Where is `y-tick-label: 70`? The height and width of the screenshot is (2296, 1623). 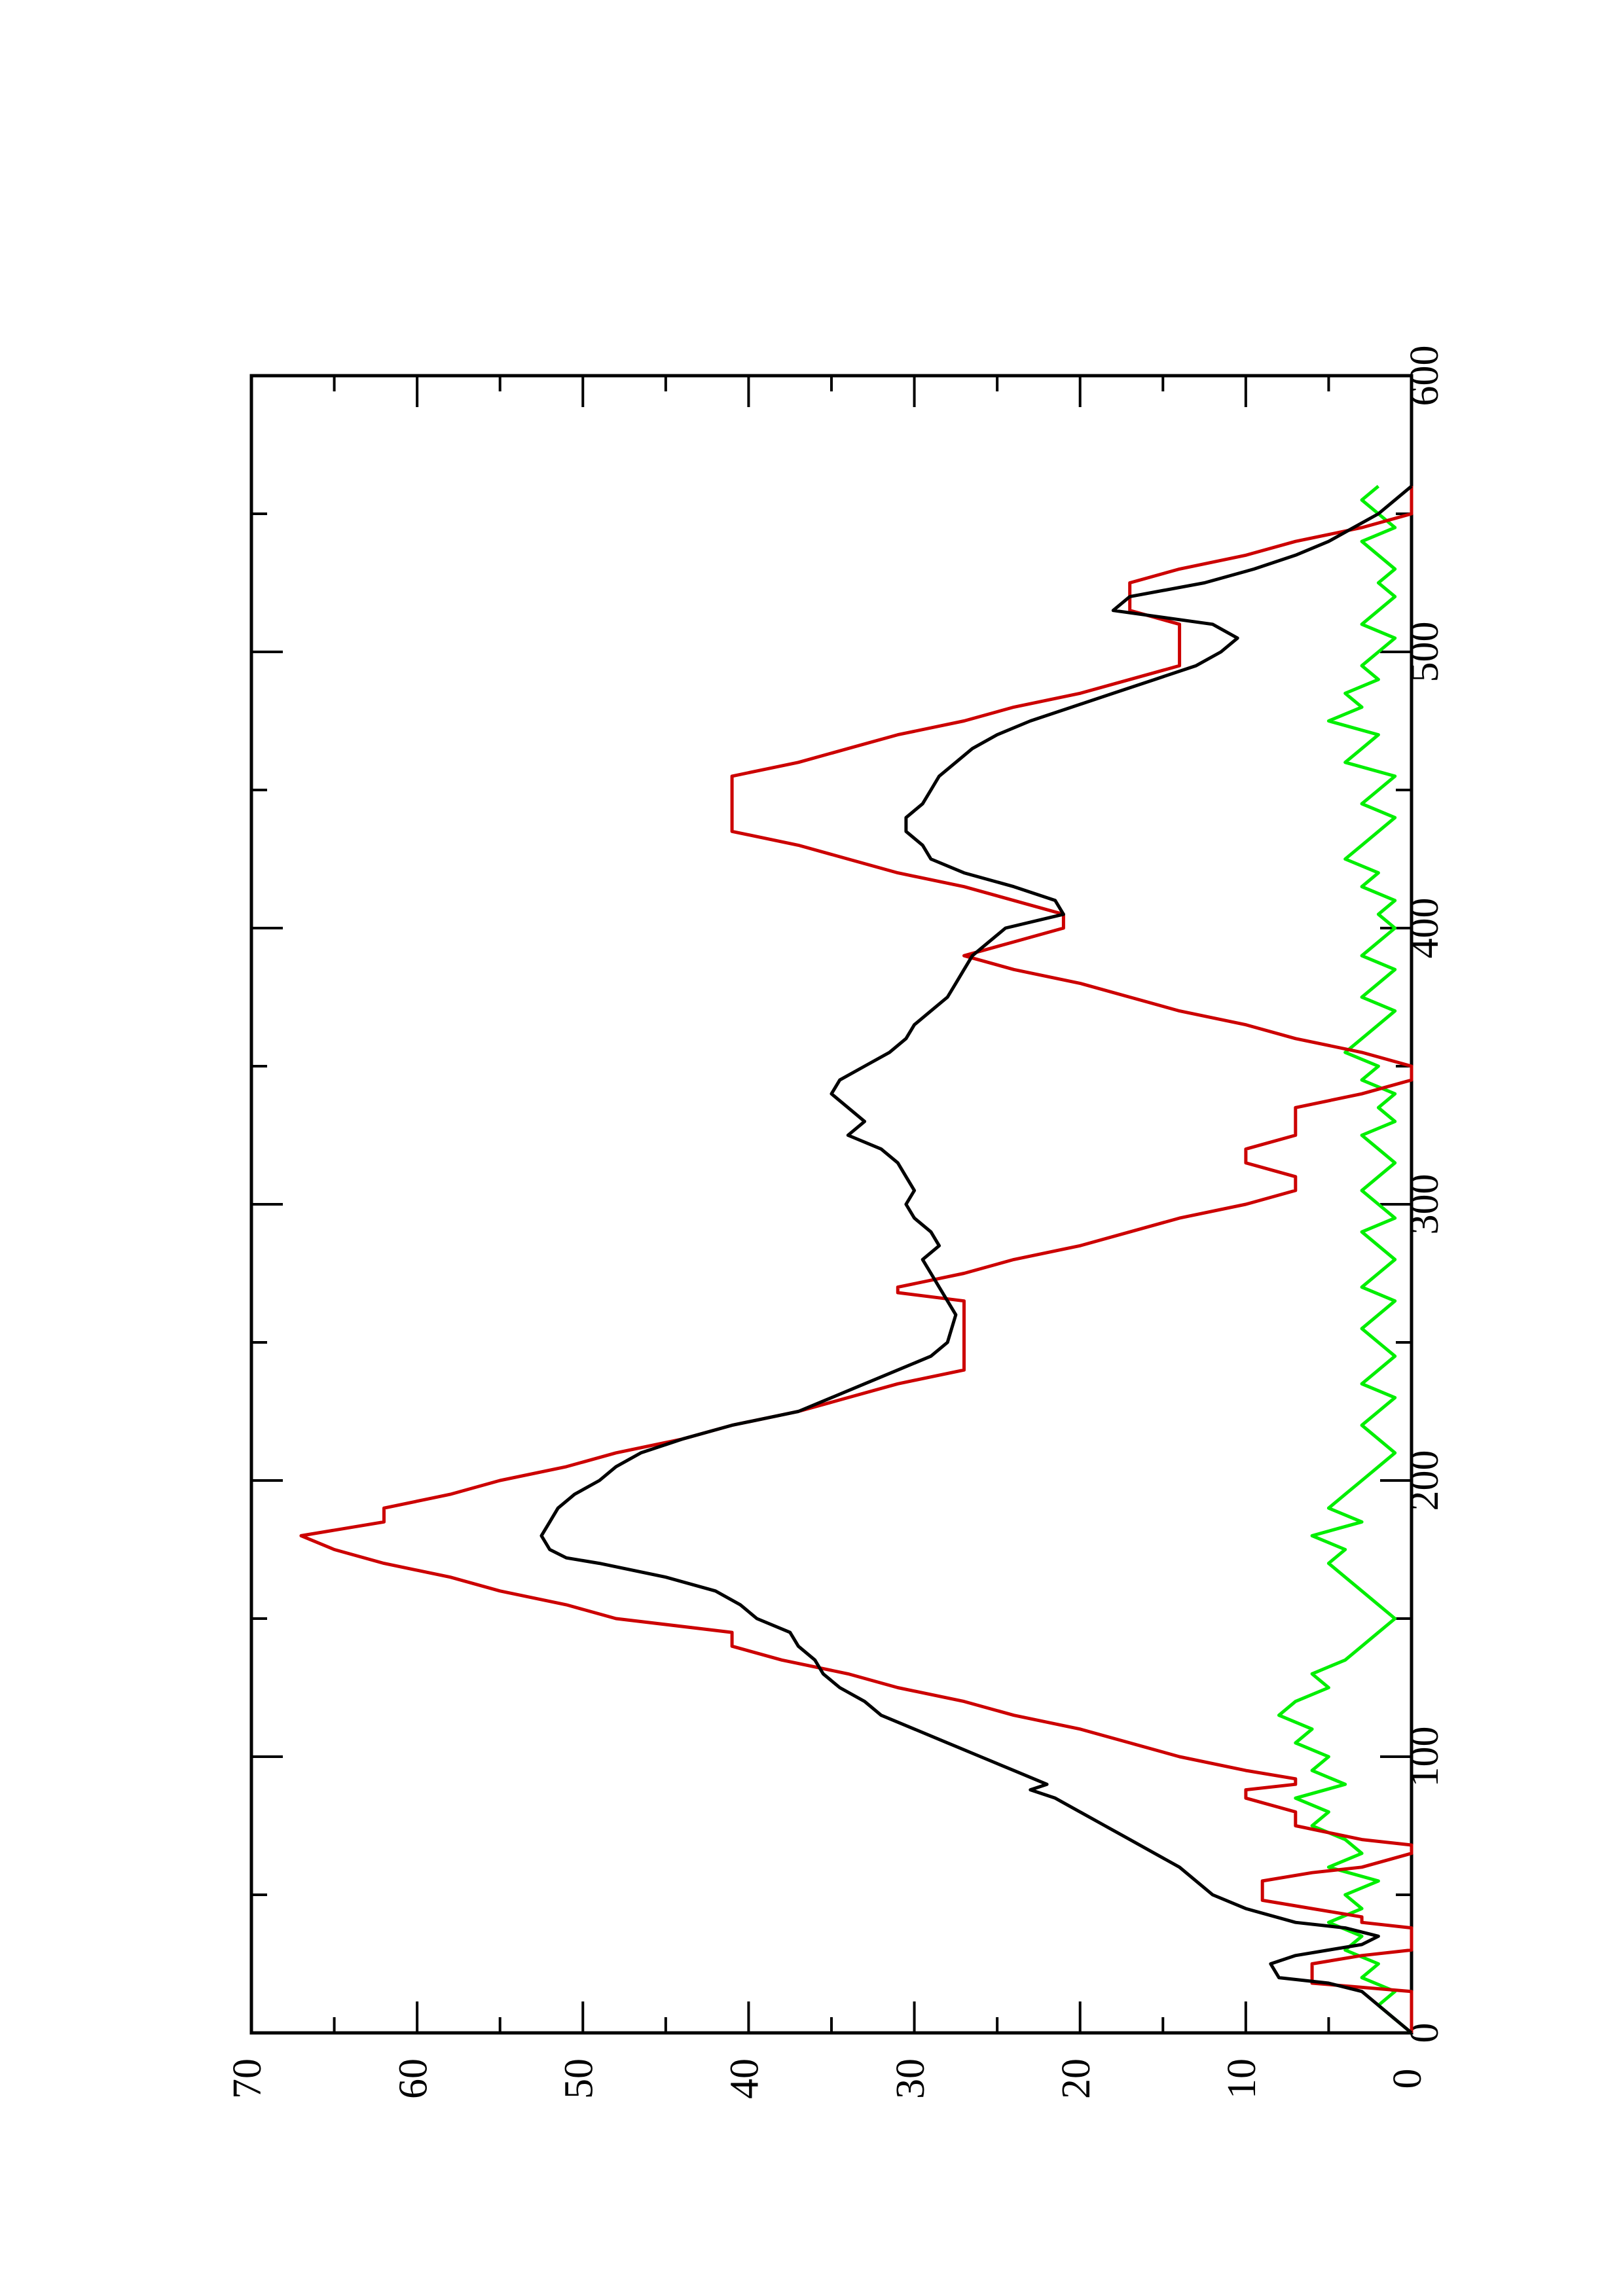 y-tick-label: 70 is located at coordinates (247, 2078).